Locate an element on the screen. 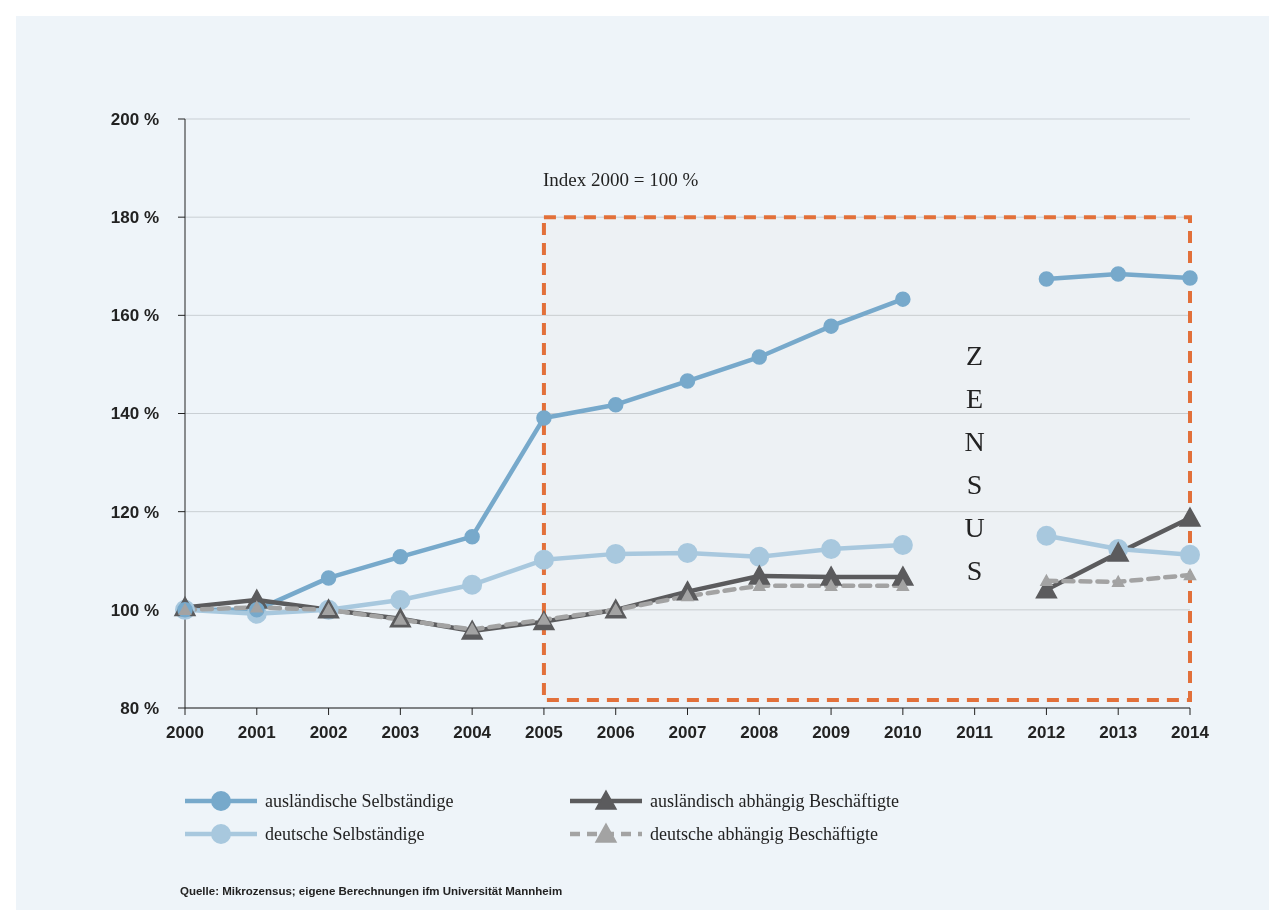 The height and width of the screenshot is (910, 1269). x-tick-label: 2005 is located at coordinates (544, 732).